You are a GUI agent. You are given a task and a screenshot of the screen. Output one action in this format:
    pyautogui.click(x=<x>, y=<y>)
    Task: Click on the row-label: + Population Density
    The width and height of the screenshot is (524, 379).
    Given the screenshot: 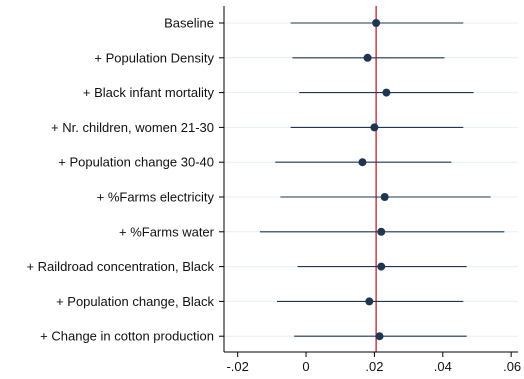 What is the action you would take?
    pyautogui.click(x=154, y=57)
    